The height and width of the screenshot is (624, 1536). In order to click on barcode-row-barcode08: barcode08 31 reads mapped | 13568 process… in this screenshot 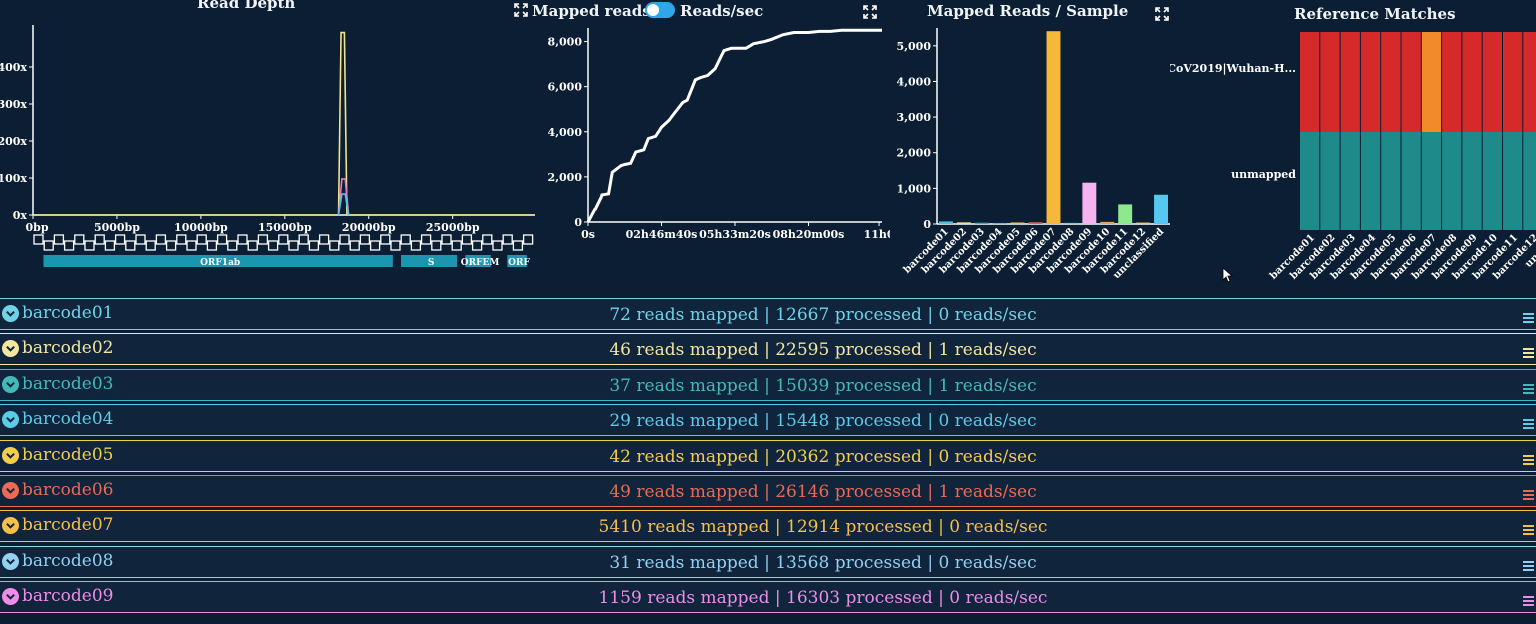, I will do `click(768, 561)`.